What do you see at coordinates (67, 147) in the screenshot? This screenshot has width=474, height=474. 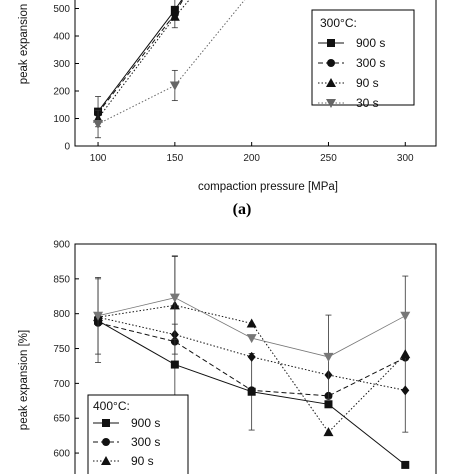 I see `y-tick-label: 0` at bounding box center [67, 147].